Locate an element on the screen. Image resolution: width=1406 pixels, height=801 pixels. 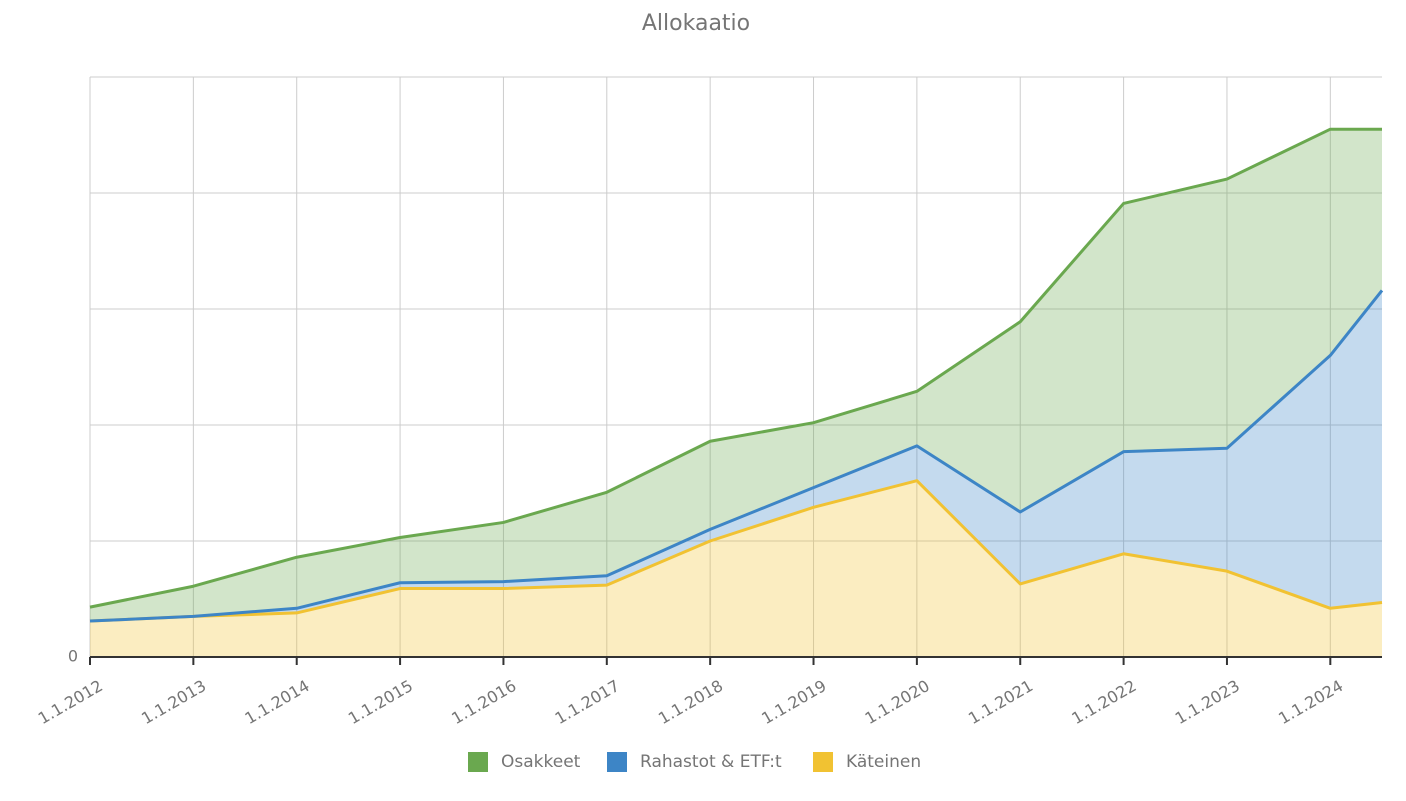
chart-title: Allokaatio is located at coordinates (696, 23).